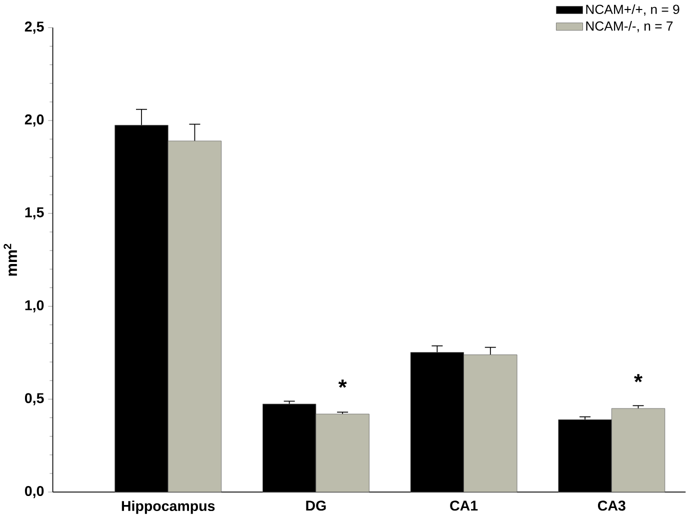 This screenshot has width=686, height=518. I want to click on legend-label: NCAM-/-, n = 7, so click(629, 26).